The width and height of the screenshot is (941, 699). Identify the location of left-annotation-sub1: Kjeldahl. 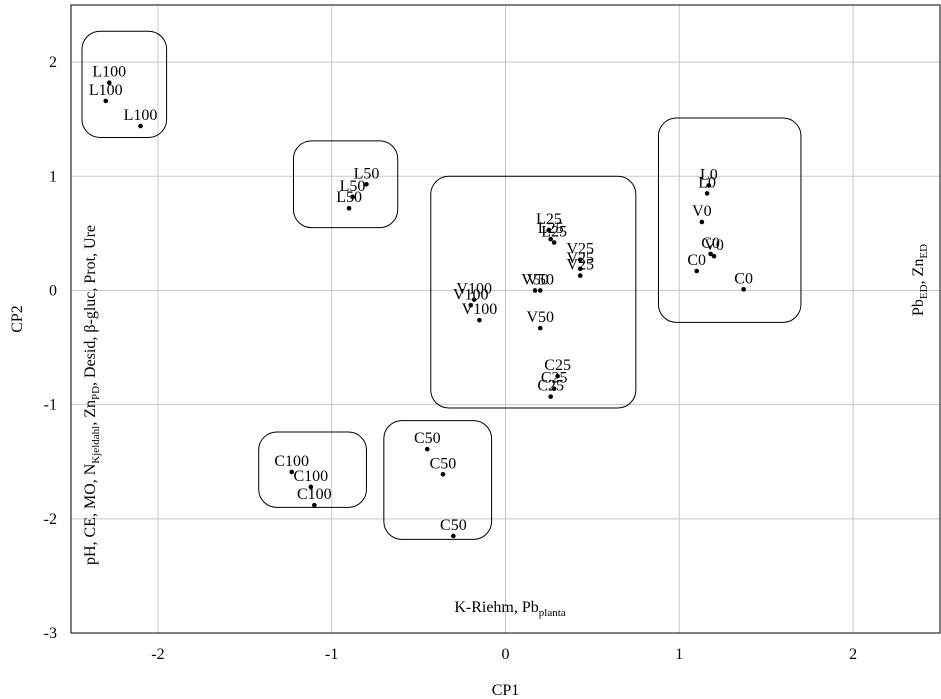
(96, 445).